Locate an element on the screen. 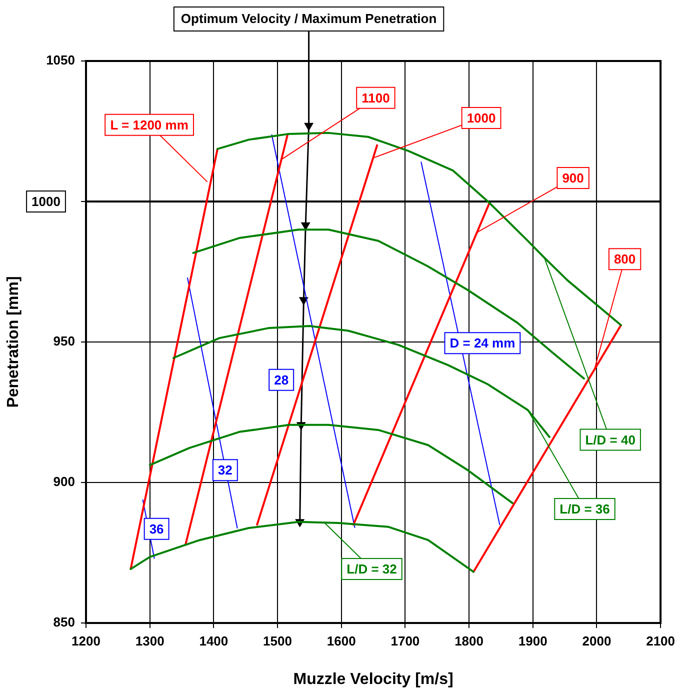 The width and height of the screenshot is (681, 693). x-tick-label: 1200 is located at coordinates (86, 640).